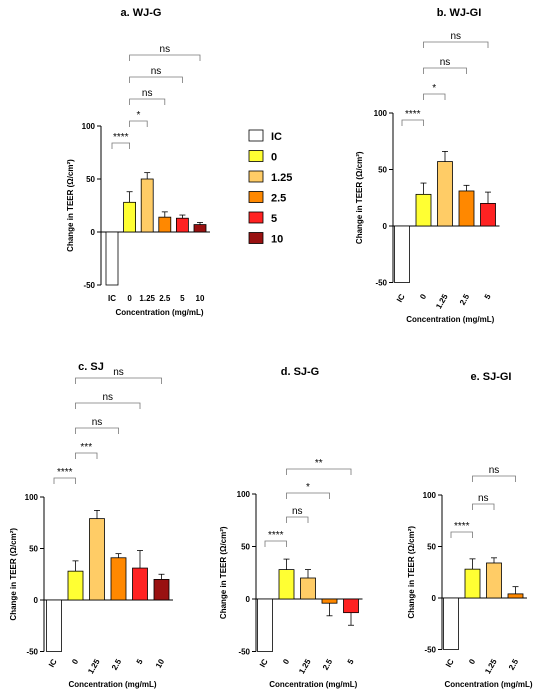 The width and height of the screenshot is (550, 697). What do you see at coordinates (459, 13) in the screenshot?
I see `chart-title: b. WJ-GI` at bounding box center [459, 13].